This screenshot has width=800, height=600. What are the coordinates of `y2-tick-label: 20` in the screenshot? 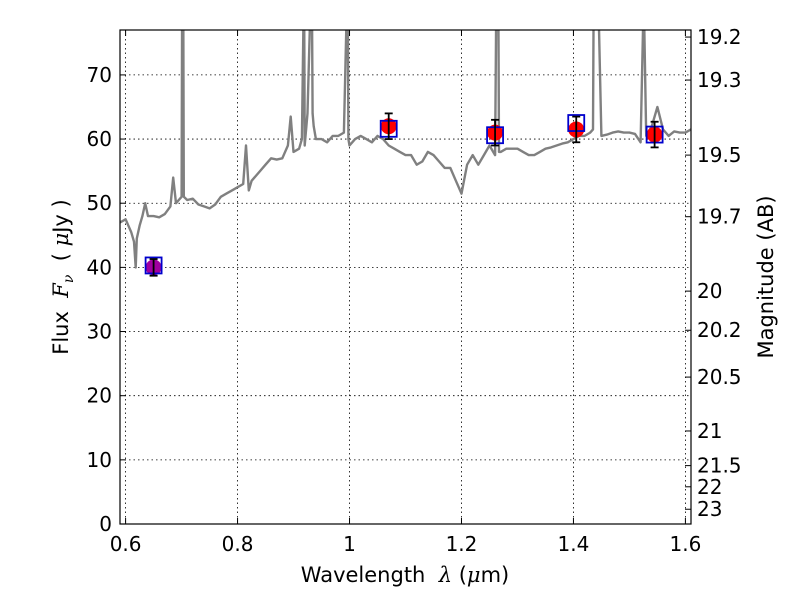 It's located at (709, 291).